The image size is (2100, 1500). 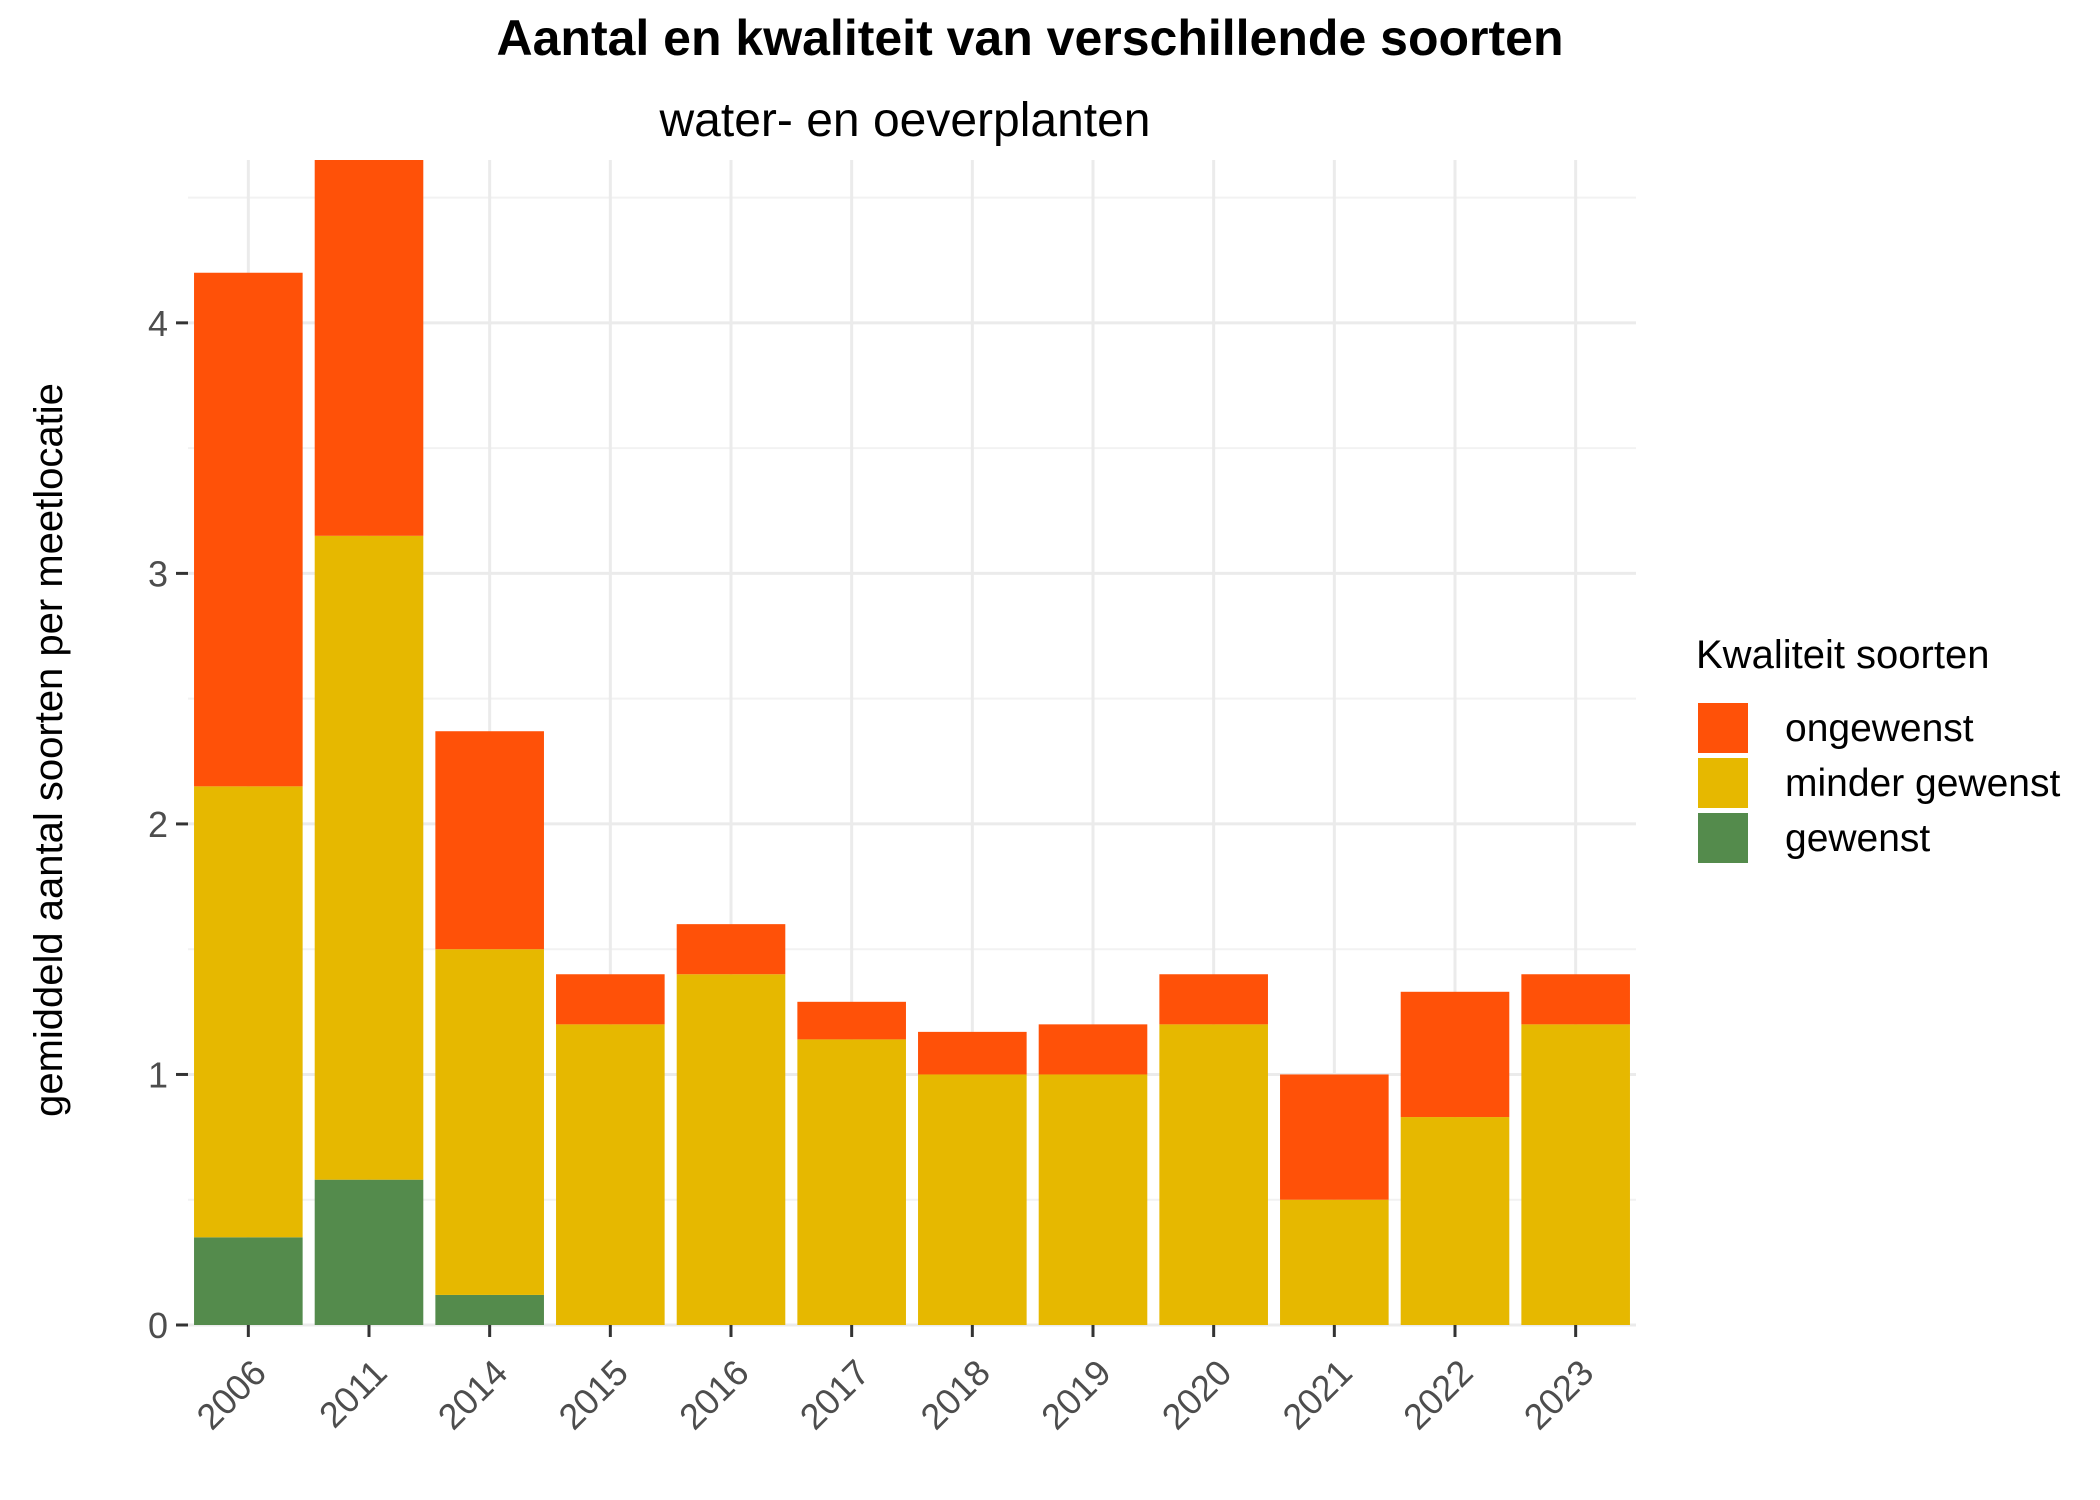 I want to click on x-tick-label: 2011, so click(x=353, y=1394).